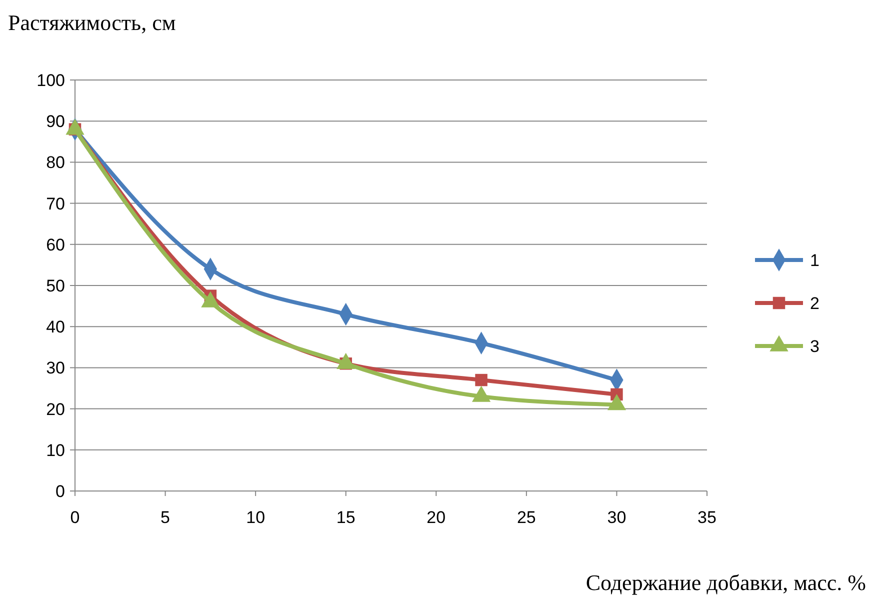 The width and height of the screenshot is (871, 598). Describe the element at coordinates (256, 517) in the screenshot. I see `x-tick-label: 10` at that location.